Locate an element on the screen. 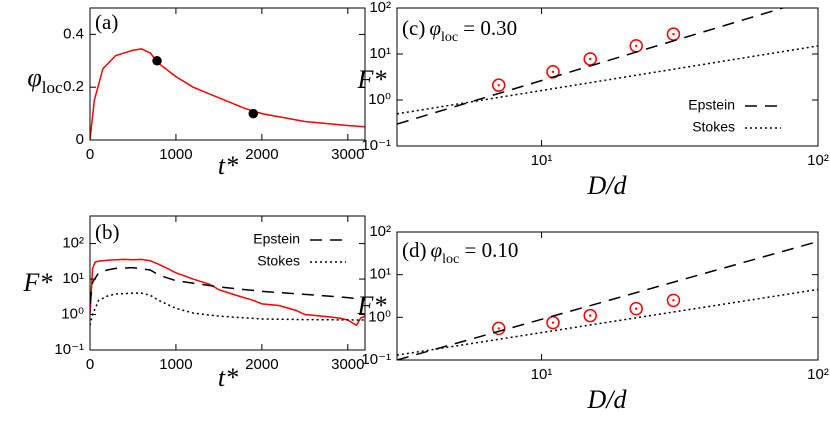  panel-label: (a) is located at coordinates (106, 22).